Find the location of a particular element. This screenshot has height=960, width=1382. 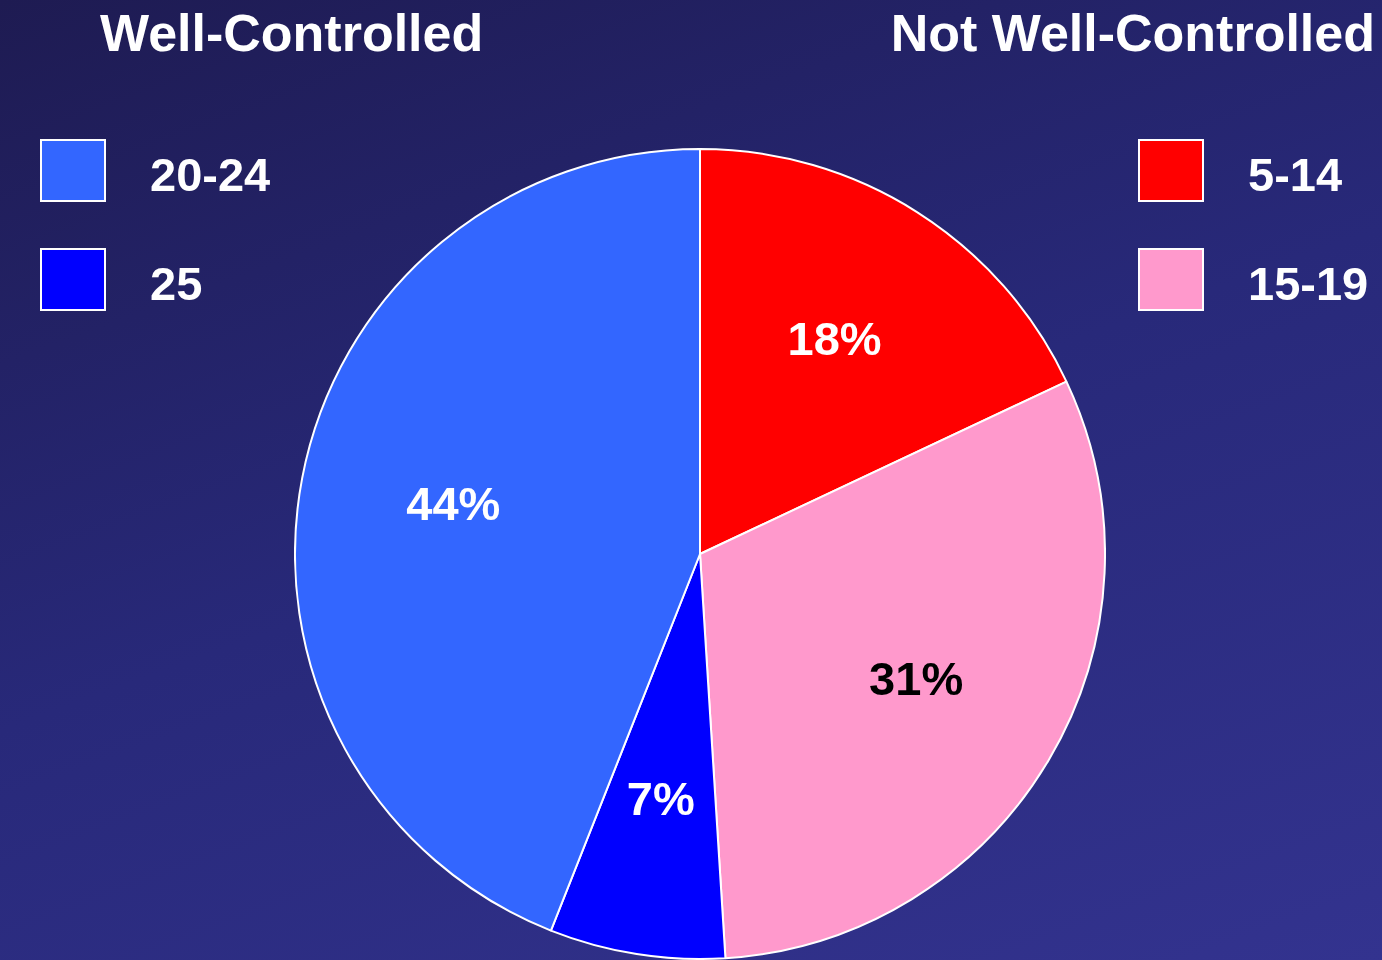

legend-label: 20-24 is located at coordinates (210, 174).